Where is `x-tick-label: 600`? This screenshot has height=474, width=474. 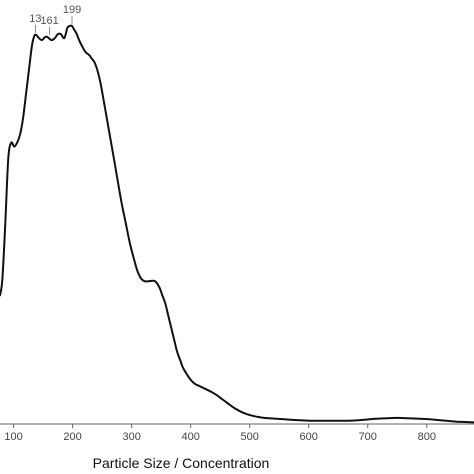 x-tick-label: 600 is located at coordinates (309, 437).